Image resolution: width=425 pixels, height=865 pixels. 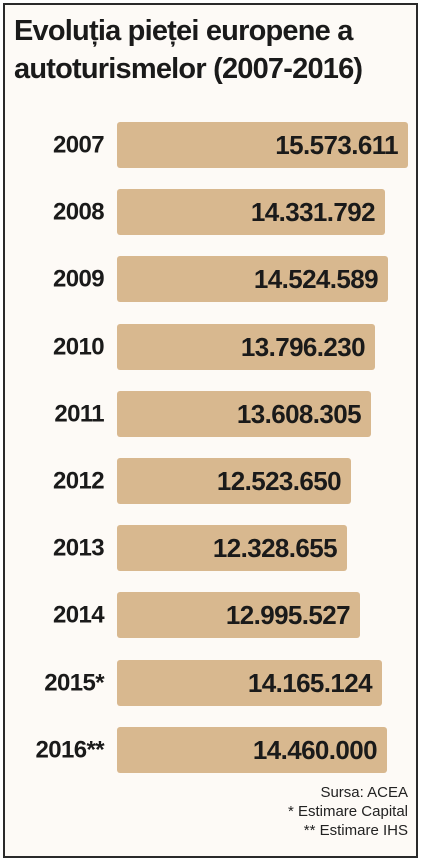 I want to click on category-label: 2010, so click(x=78, y=347).